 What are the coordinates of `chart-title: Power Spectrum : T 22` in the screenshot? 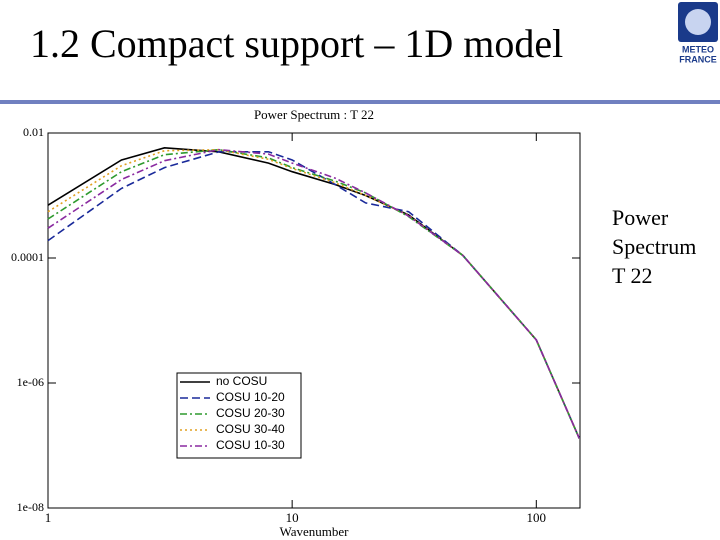 It's located at (314, 114).